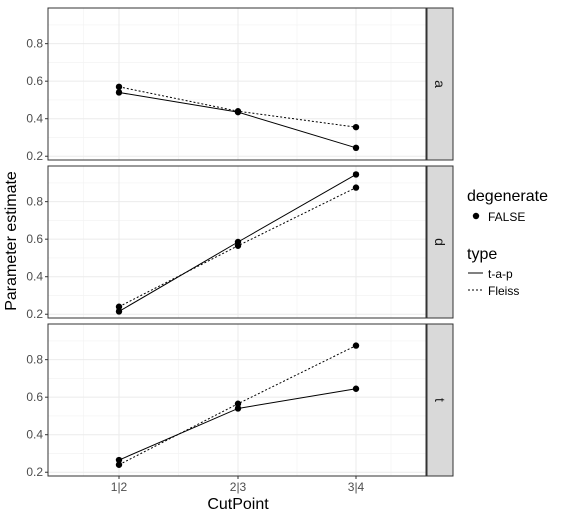 The width and height of the screenshot is (562, 514). What do you see at coordinates (119, 487) in the screenshot?
I see `x-tick-label: 1|2` at bounding box center [119, 487].